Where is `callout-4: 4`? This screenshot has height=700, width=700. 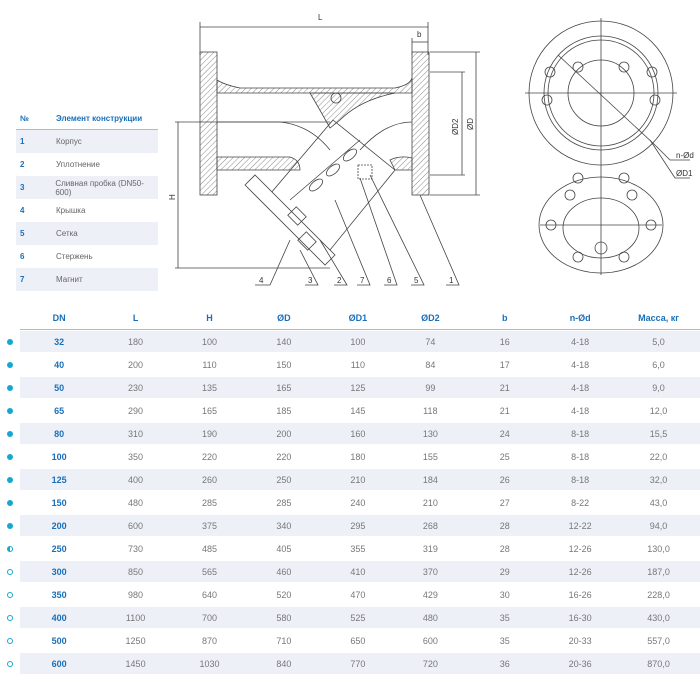
callout-4: 4 is located at coordinates (261, 280).